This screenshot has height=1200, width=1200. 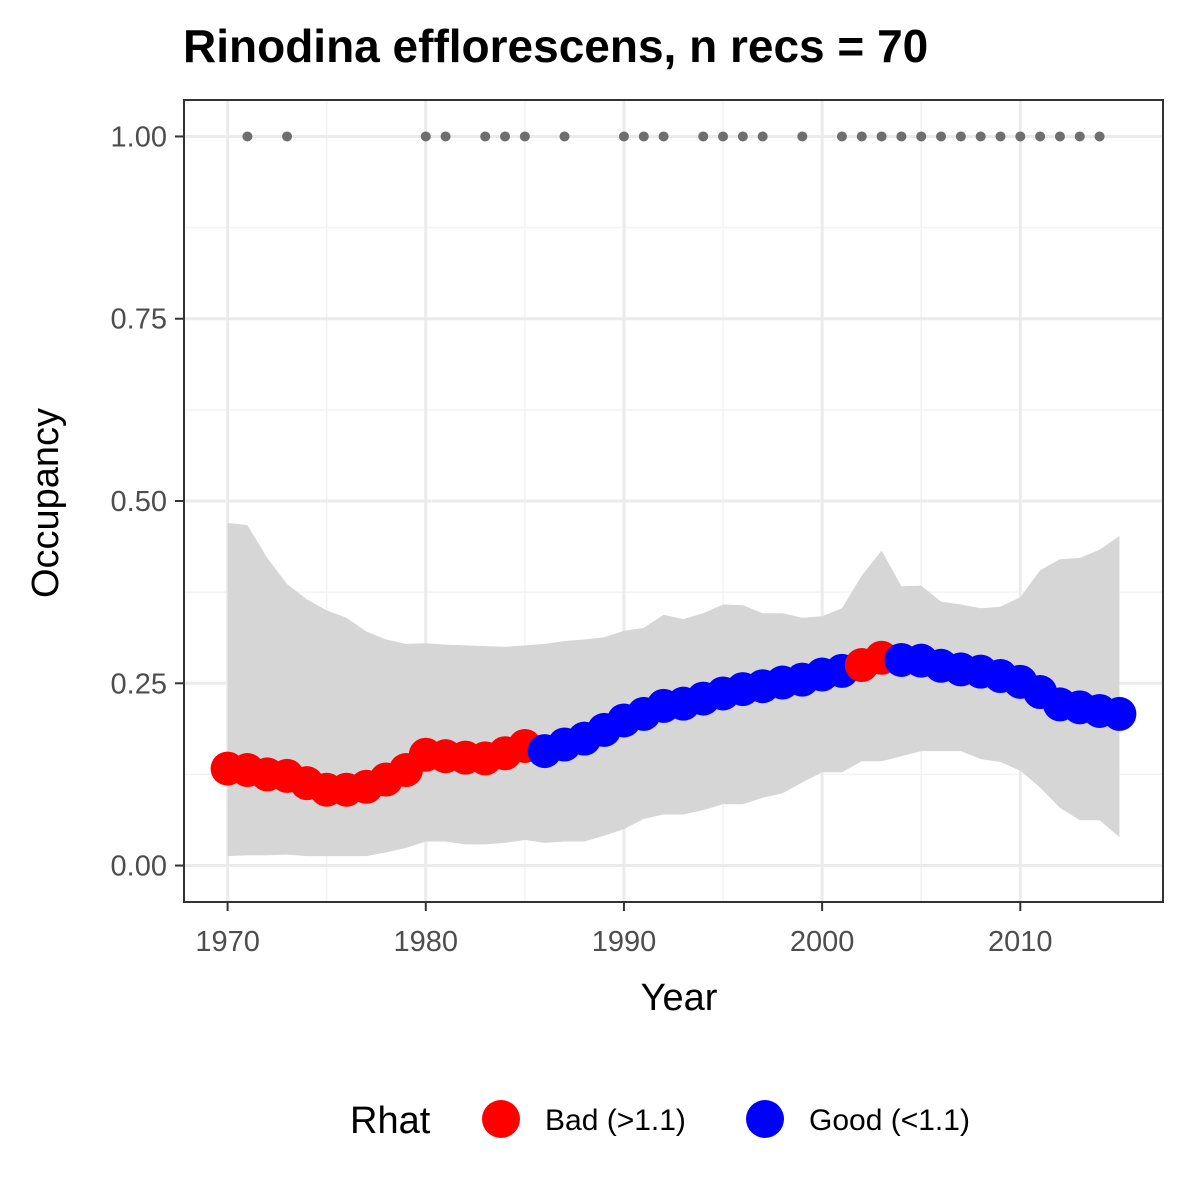 What do you see at coordinates (1020, 942) in the screenshot?
I see `x-tick-label: 2010` at bounding box center [1020, 942].